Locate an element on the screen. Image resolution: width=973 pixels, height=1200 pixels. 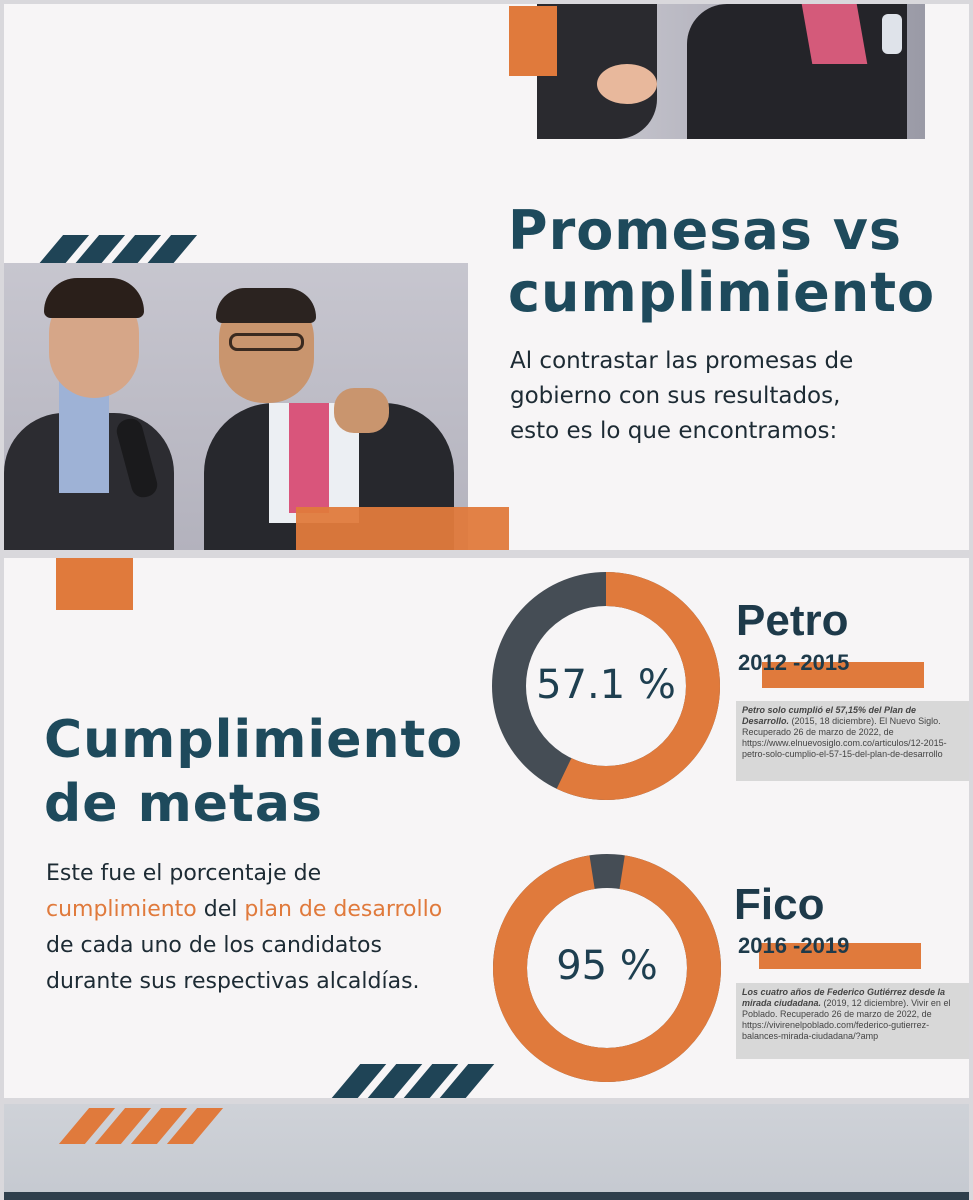
fico-progress-fill is located at coordinates (607, 968).